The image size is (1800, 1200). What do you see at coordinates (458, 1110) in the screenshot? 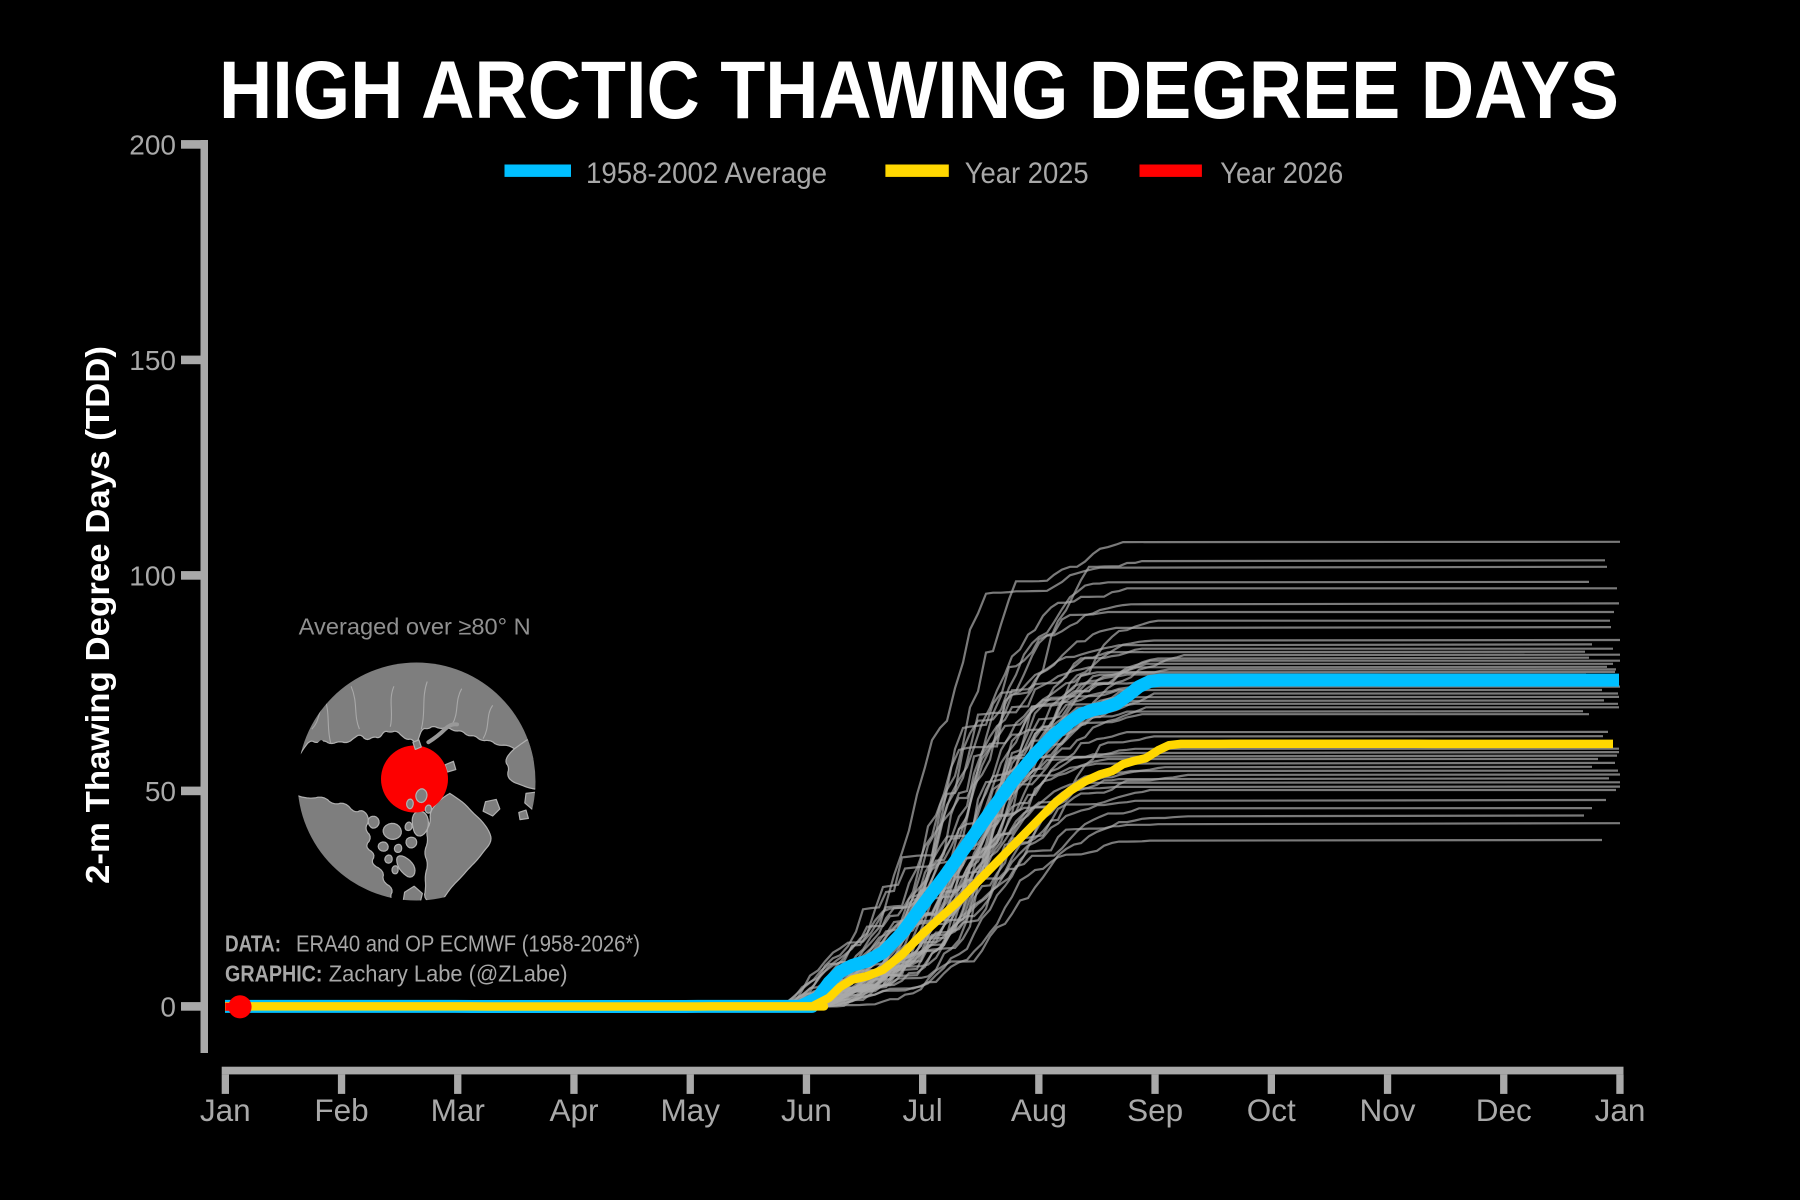
I see `svg-text: Mar` at bounding box center [458, 1110].